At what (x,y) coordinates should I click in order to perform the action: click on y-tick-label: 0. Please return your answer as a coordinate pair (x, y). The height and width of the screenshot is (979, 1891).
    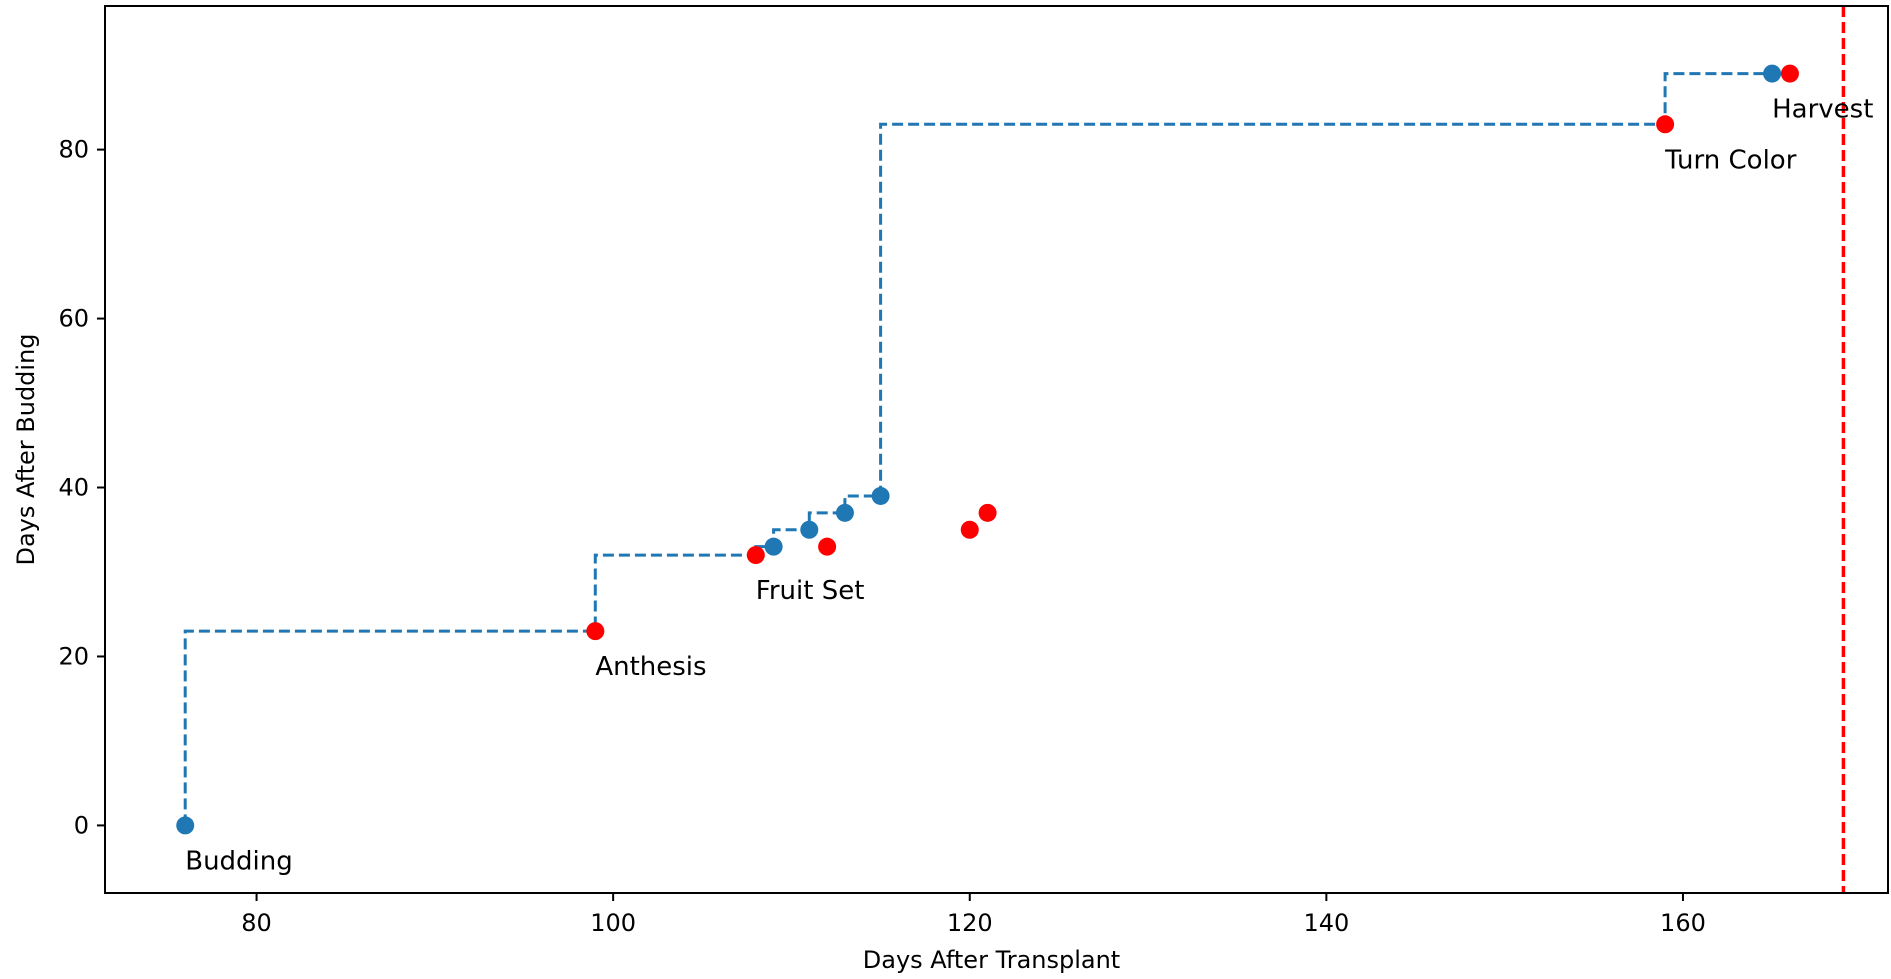
    Looking at the image, I should click on (81, 825).